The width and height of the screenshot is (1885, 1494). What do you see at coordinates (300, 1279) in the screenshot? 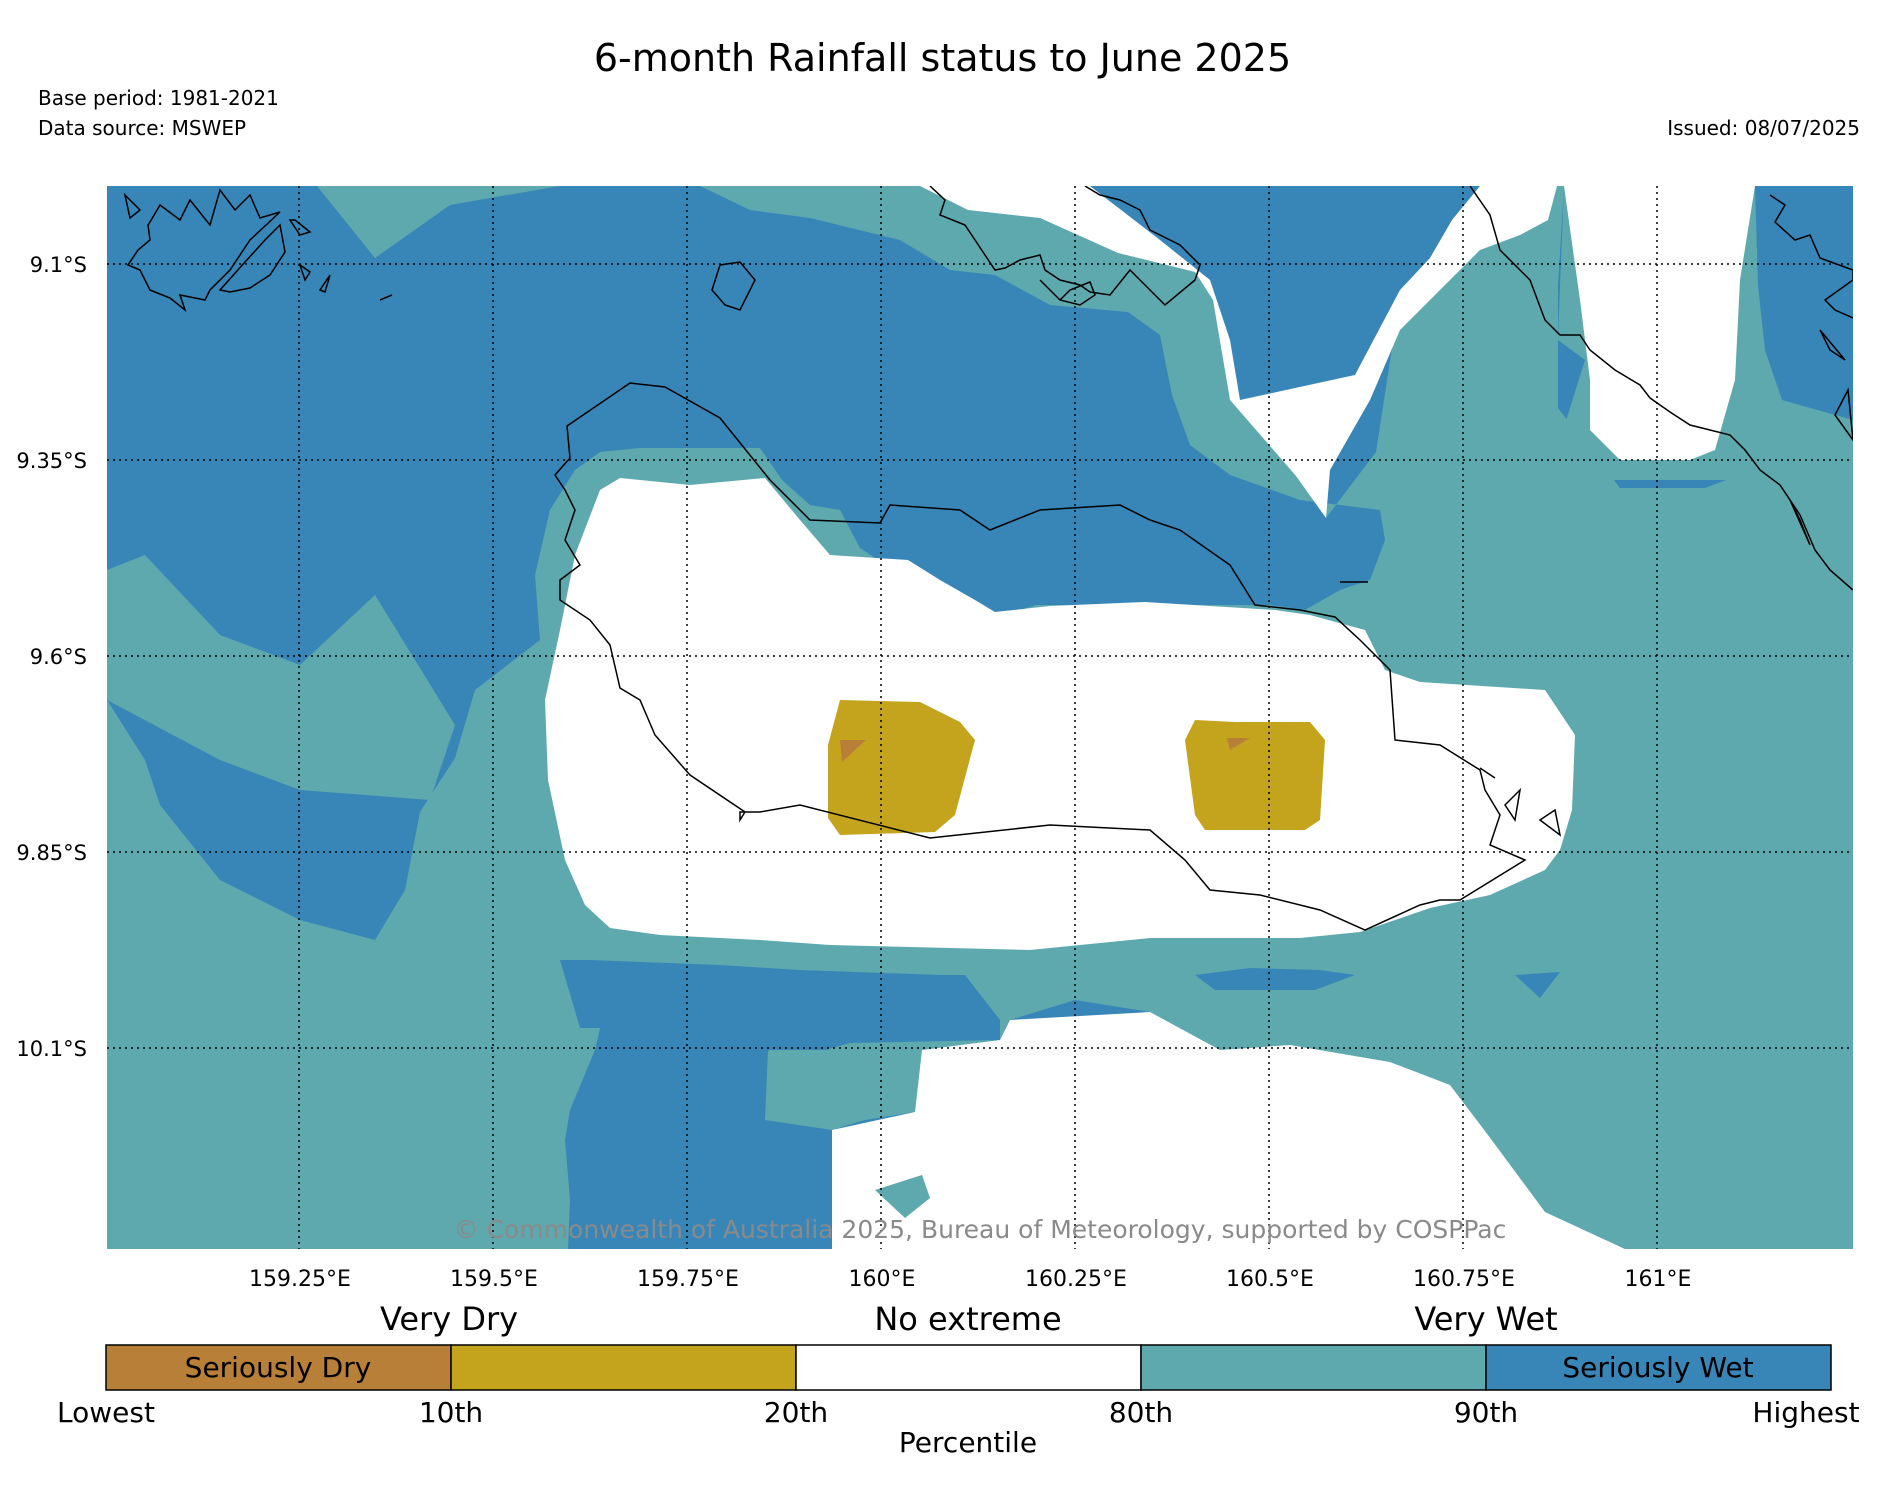
I see `lon-label: 159.25°E` at bounding box center [300, 1279].